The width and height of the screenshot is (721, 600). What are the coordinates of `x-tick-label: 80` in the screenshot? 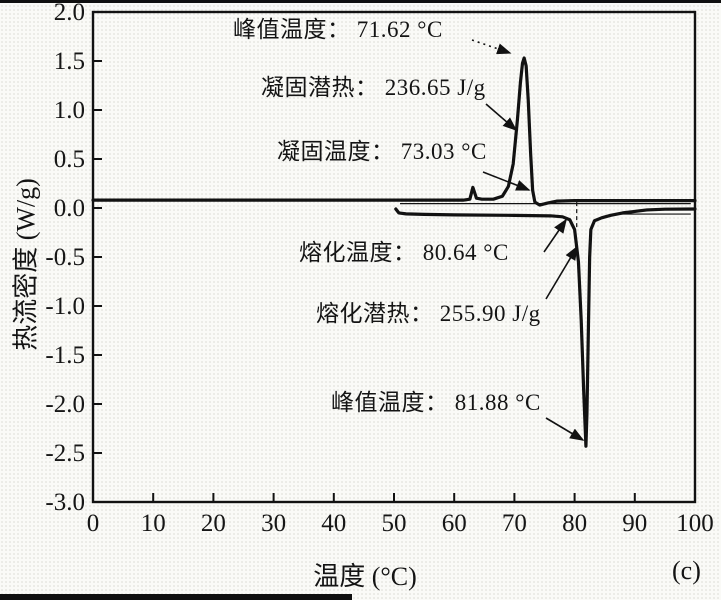 It's located at (575, 523).